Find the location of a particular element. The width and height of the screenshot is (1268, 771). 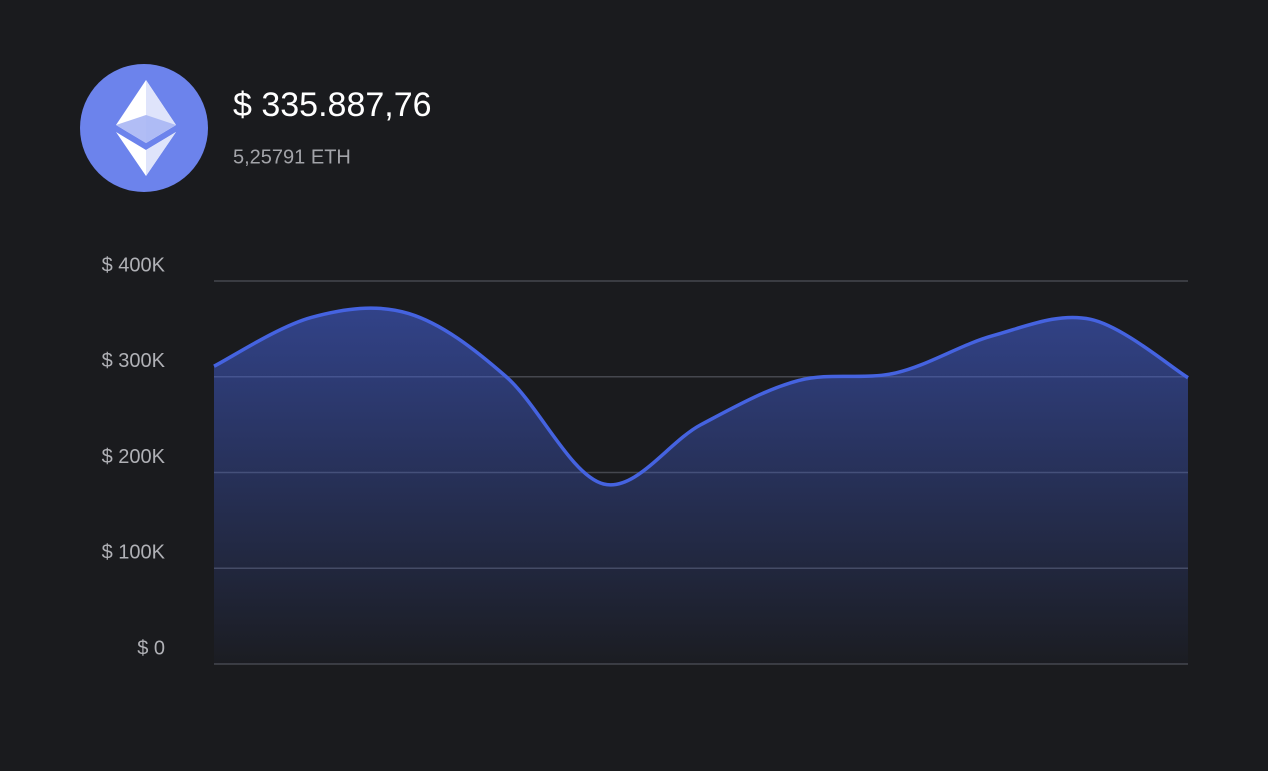

eth-icon is located at coordinates (144, 128).